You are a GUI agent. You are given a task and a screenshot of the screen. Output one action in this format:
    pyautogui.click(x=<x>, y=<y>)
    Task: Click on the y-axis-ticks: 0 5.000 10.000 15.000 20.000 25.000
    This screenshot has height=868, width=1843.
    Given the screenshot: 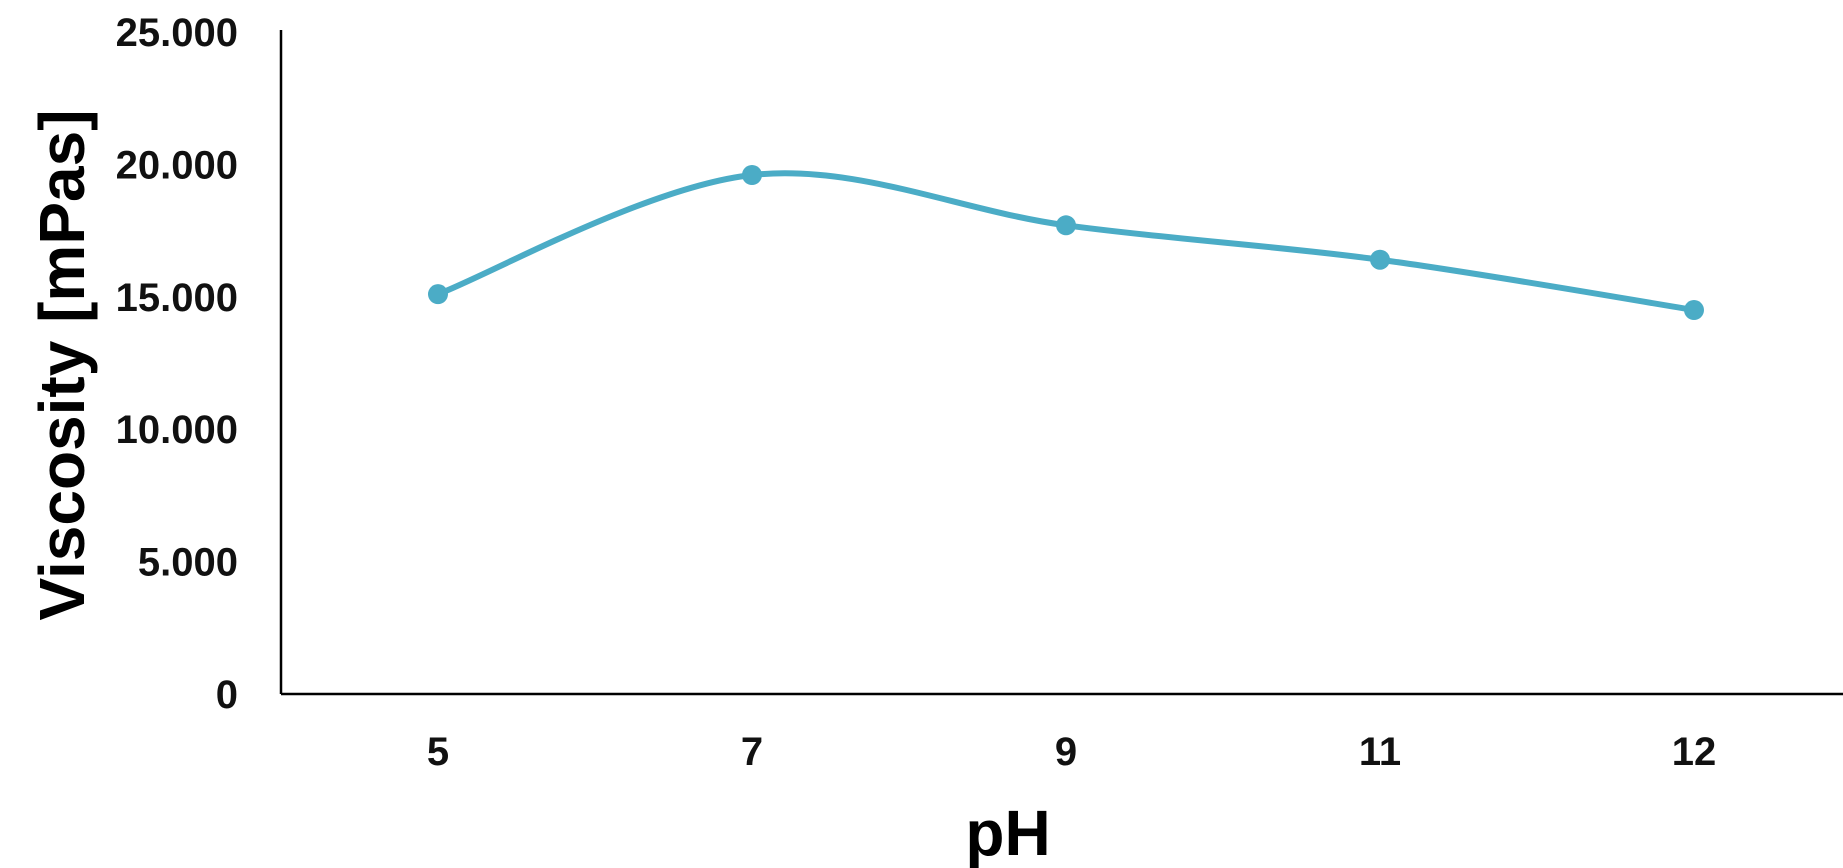 What is the action you would take?
    pyautogui.click(x=177, y=364)
    